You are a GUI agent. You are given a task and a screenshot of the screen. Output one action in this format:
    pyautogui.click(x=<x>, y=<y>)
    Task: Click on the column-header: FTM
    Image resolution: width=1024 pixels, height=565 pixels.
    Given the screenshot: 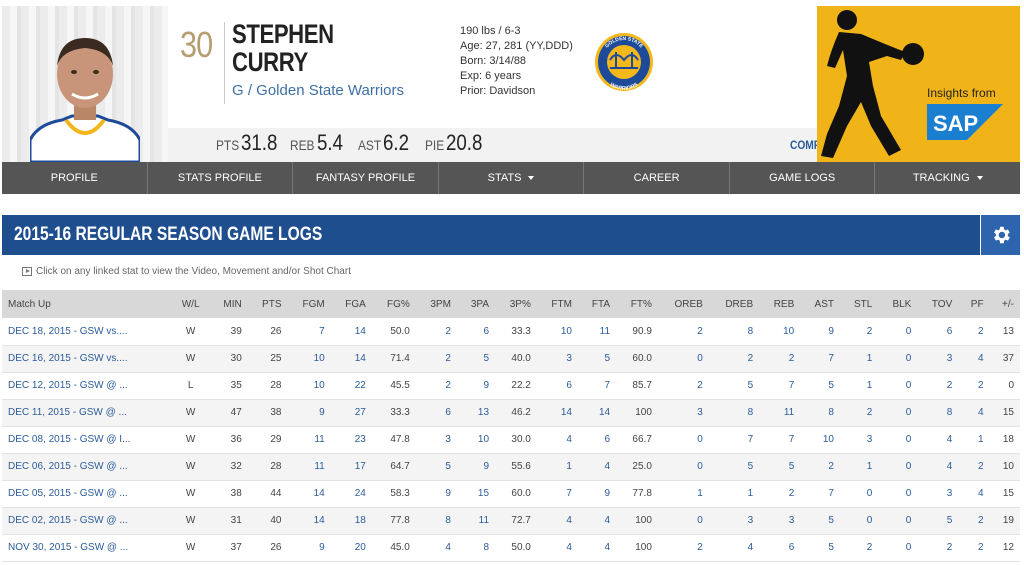 What is the action you would take?
    pyautogui.click(x=561, y=304)
    